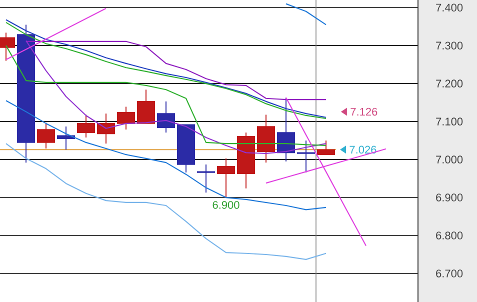 The image size is (477, 302). Describe the element at coordinates (449, 198) in the screenshot. I see `y-tick-label: 6.900` at that location.